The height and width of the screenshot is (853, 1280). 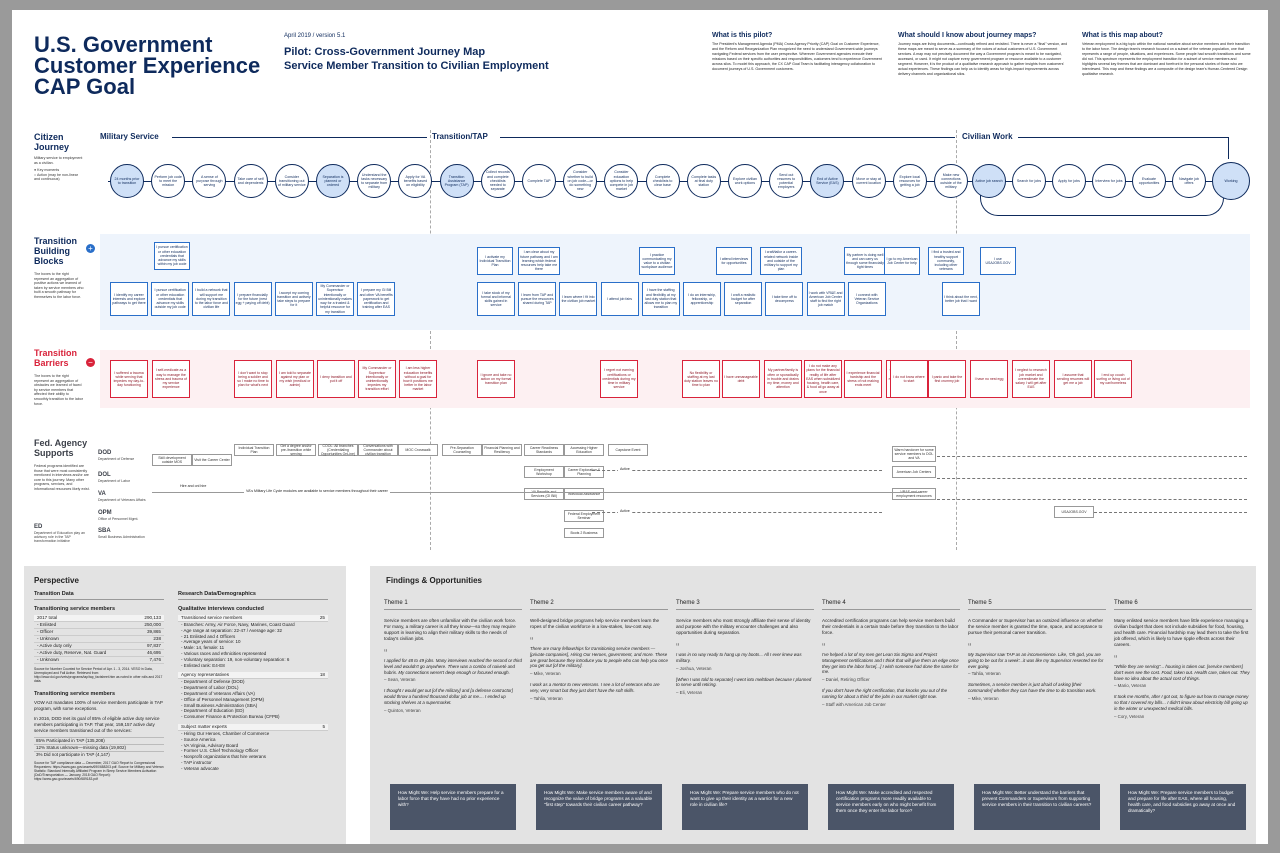 I want to click on tsm-row-label: - Unknown, so click(x=48, y=638).